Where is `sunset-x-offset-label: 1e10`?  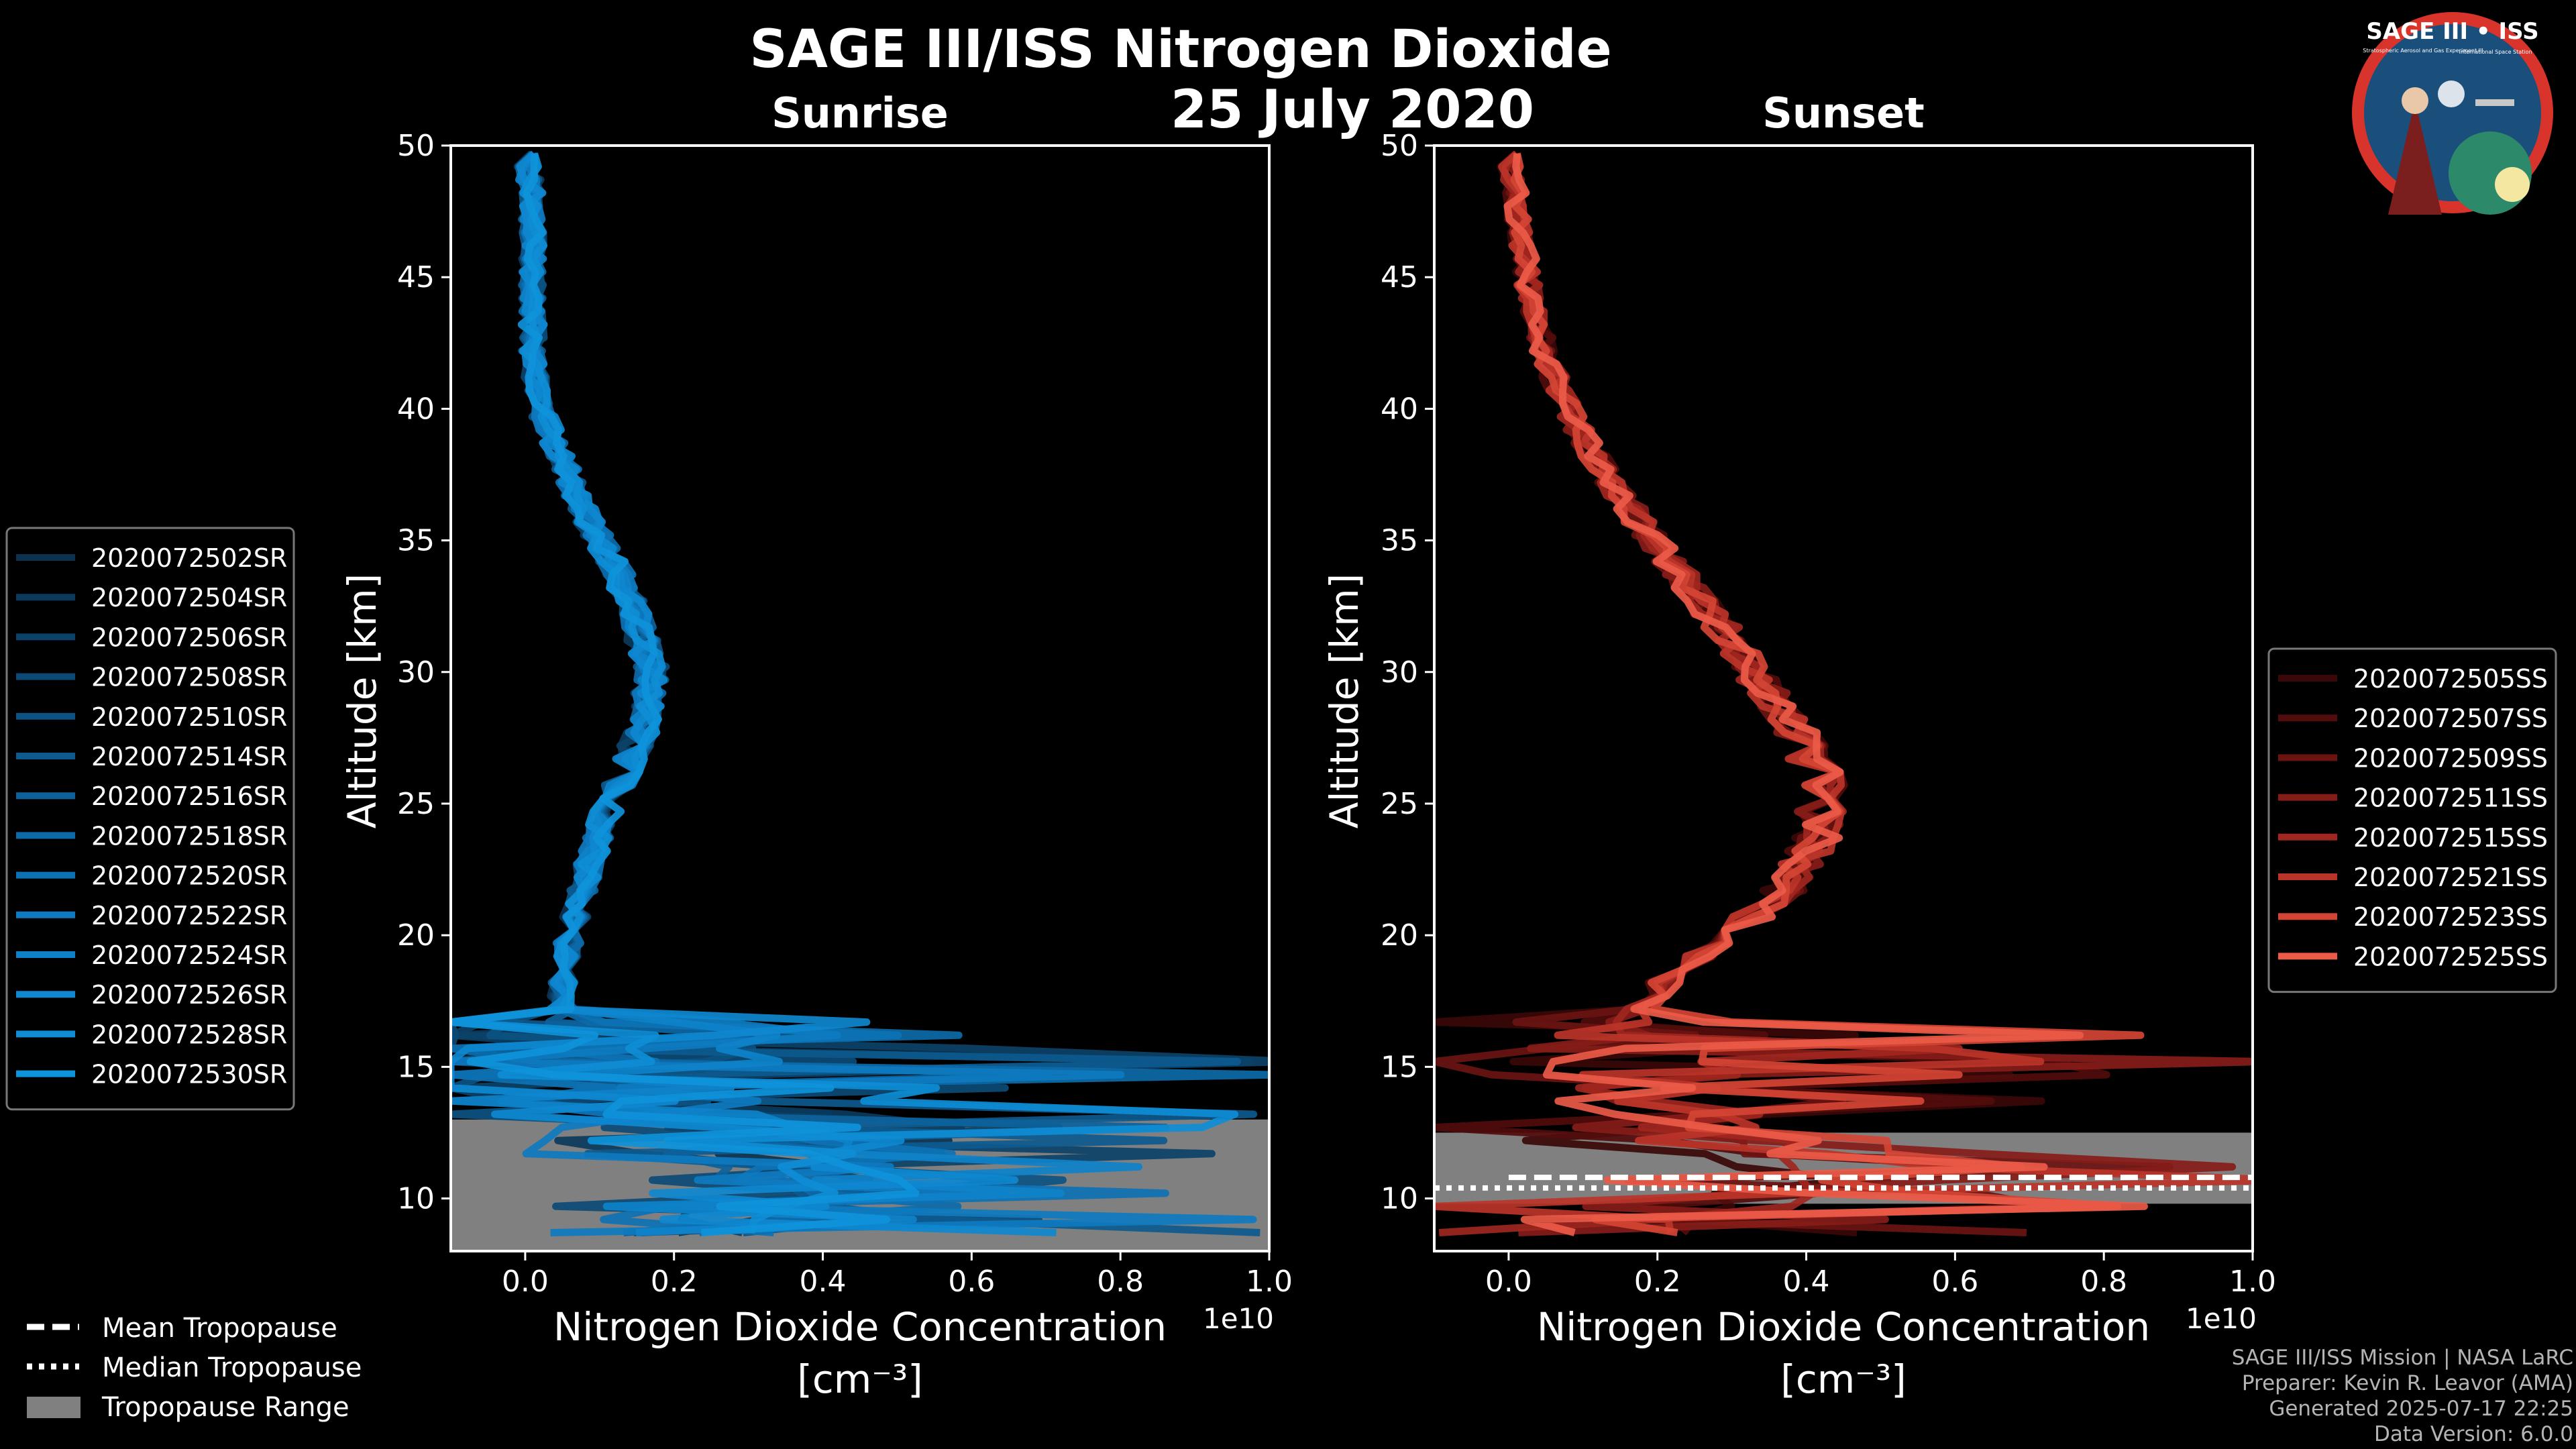
sunset-x-offset-label: 1e10 is located at coordinates (2221, 1318).